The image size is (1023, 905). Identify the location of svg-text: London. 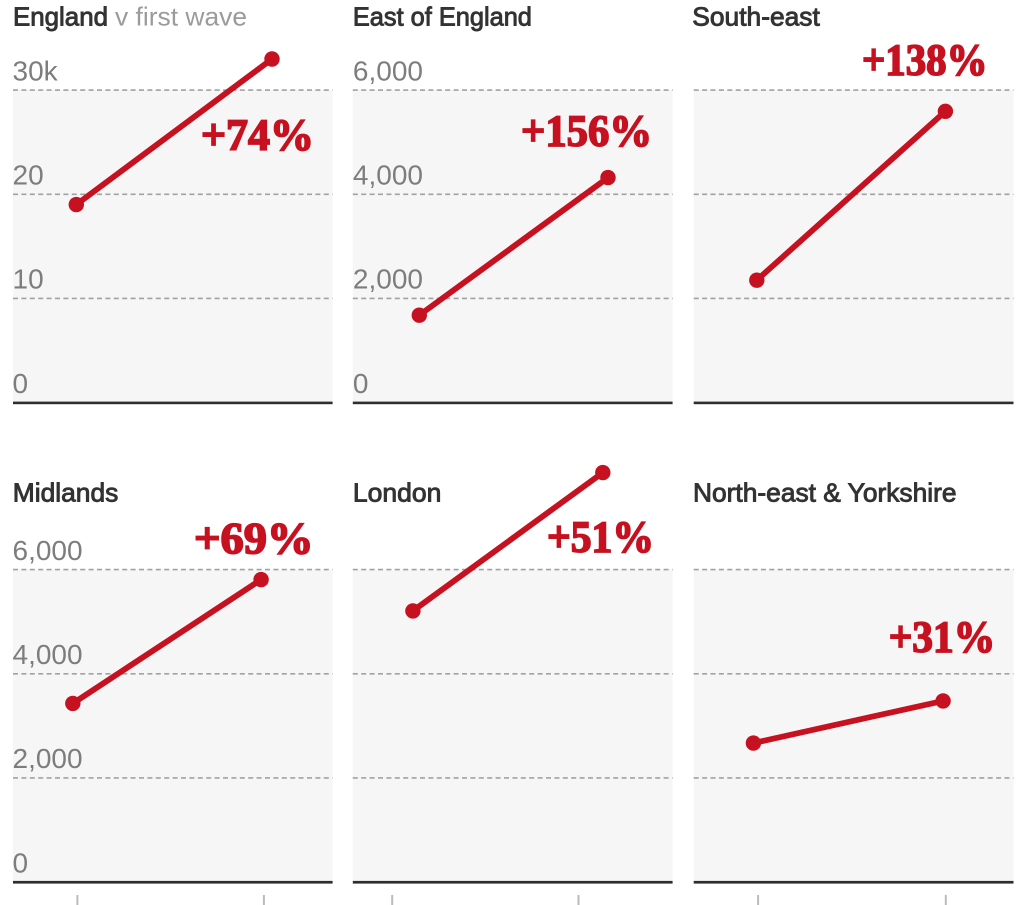
(397, 493).